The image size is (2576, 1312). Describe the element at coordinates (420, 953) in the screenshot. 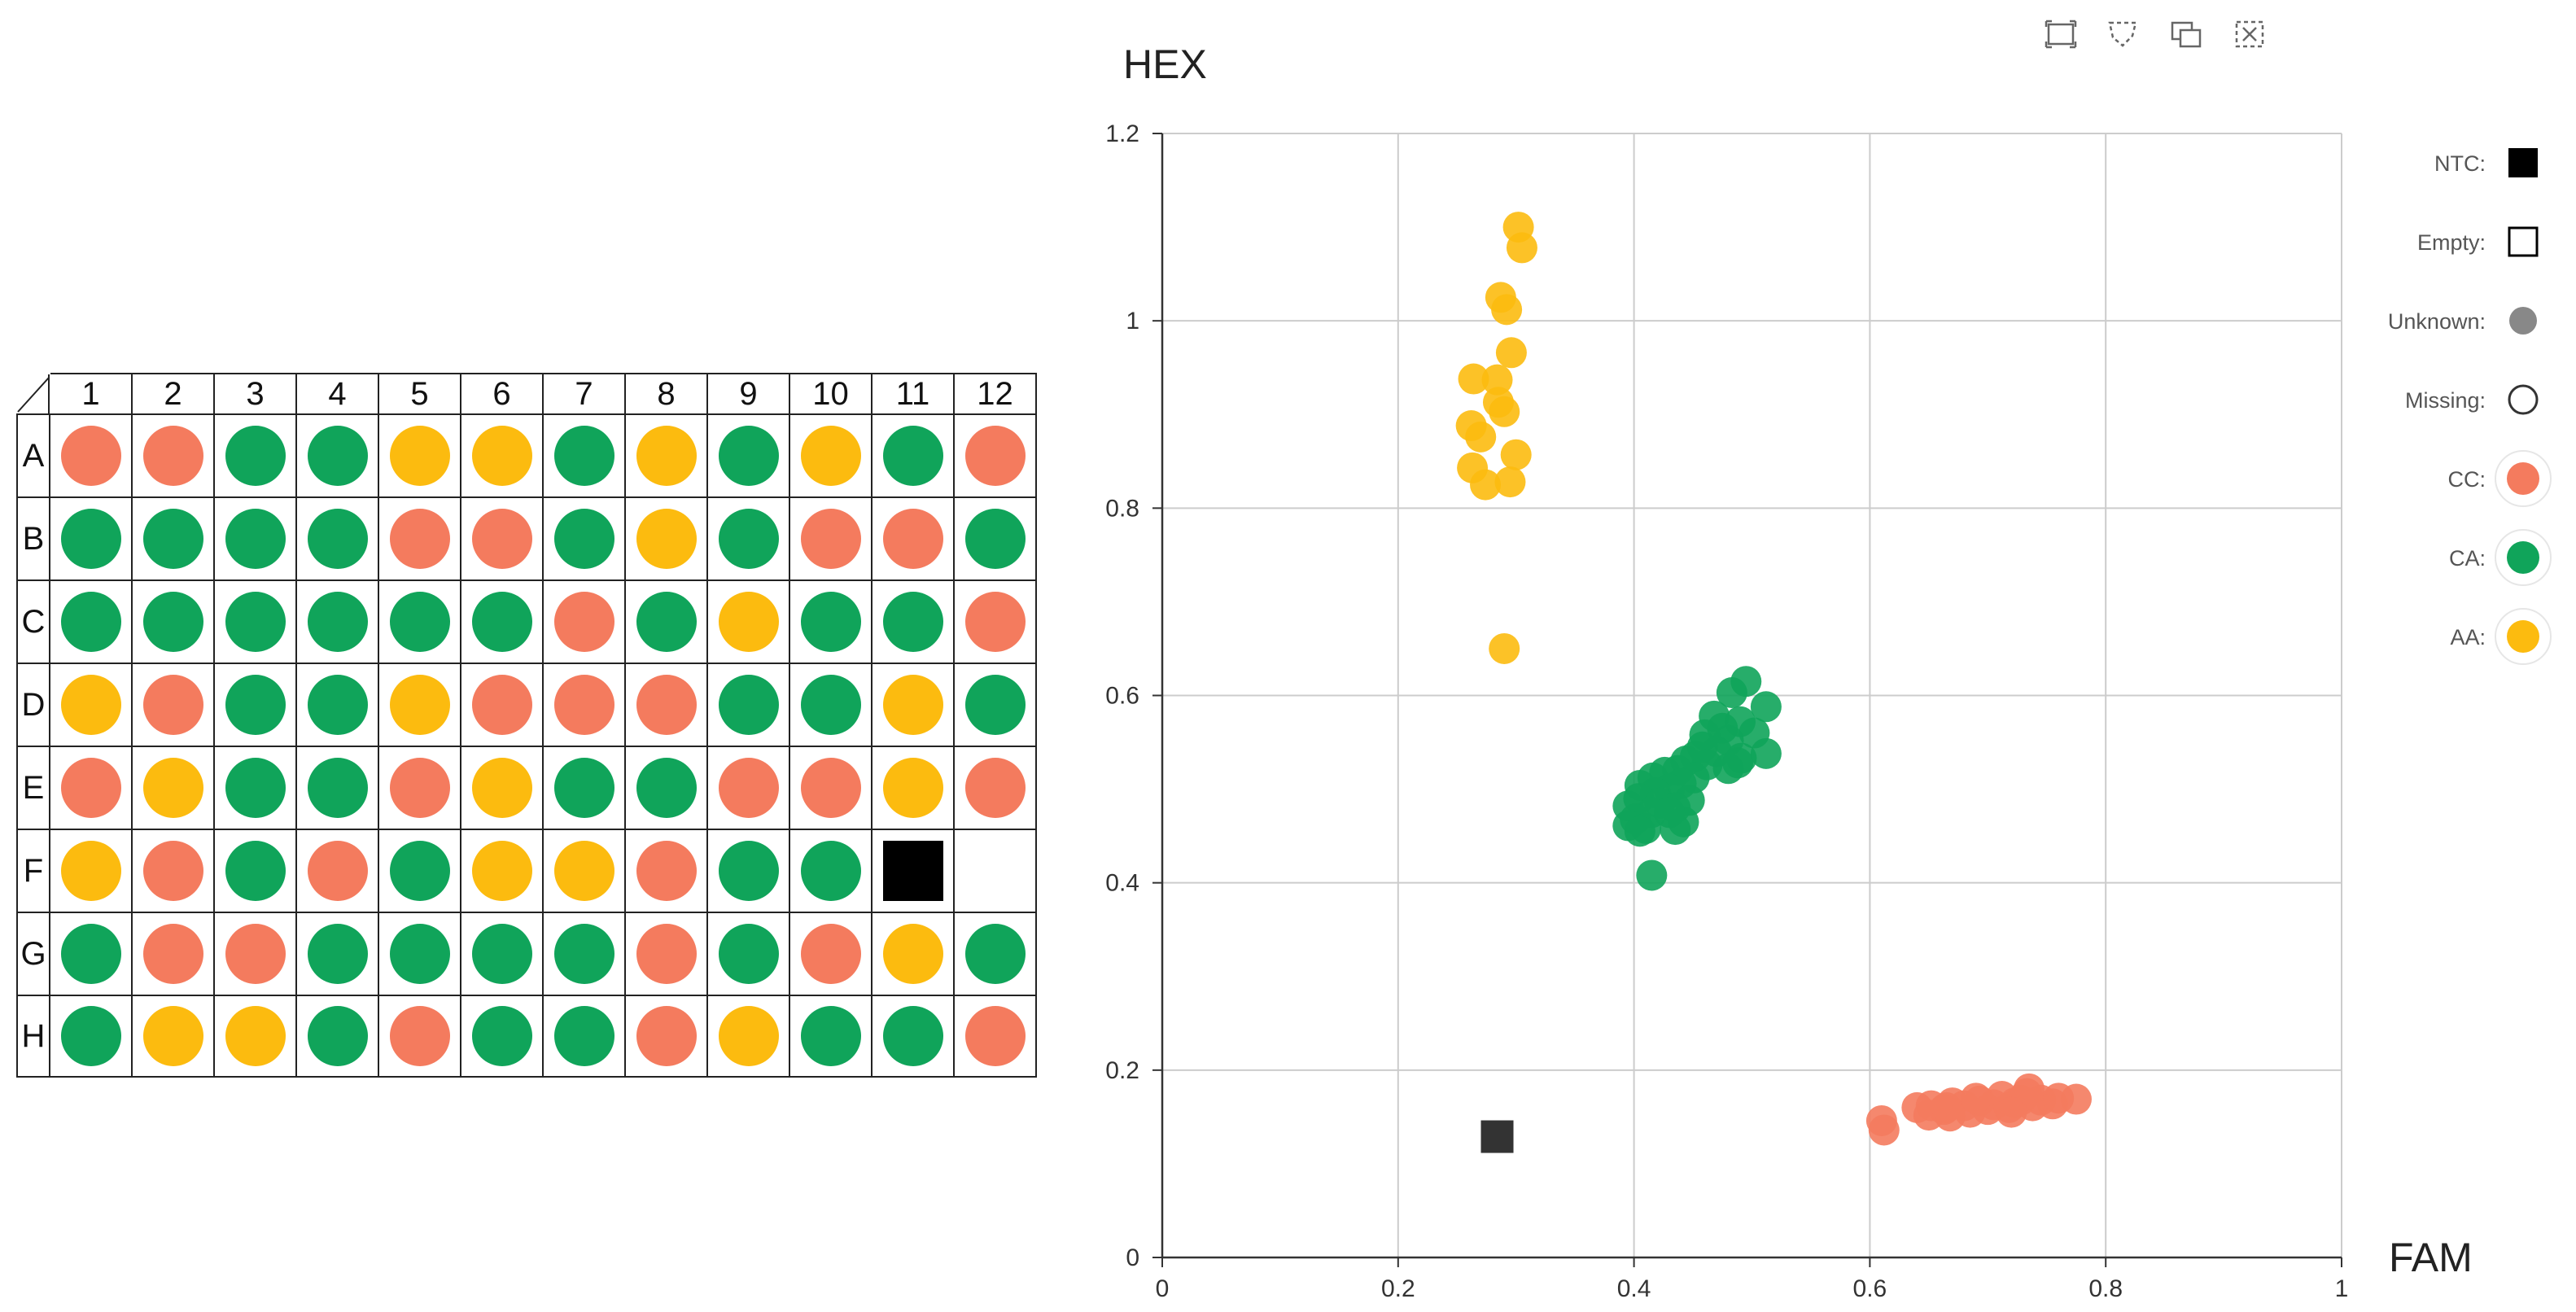

I see `plate-well-G5` at that location.